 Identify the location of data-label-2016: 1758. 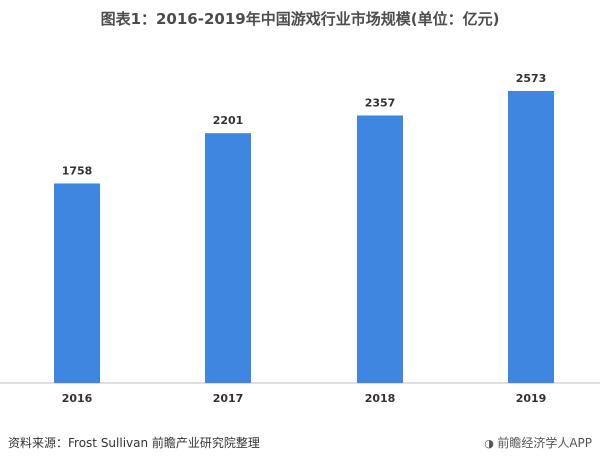
(77, 170).